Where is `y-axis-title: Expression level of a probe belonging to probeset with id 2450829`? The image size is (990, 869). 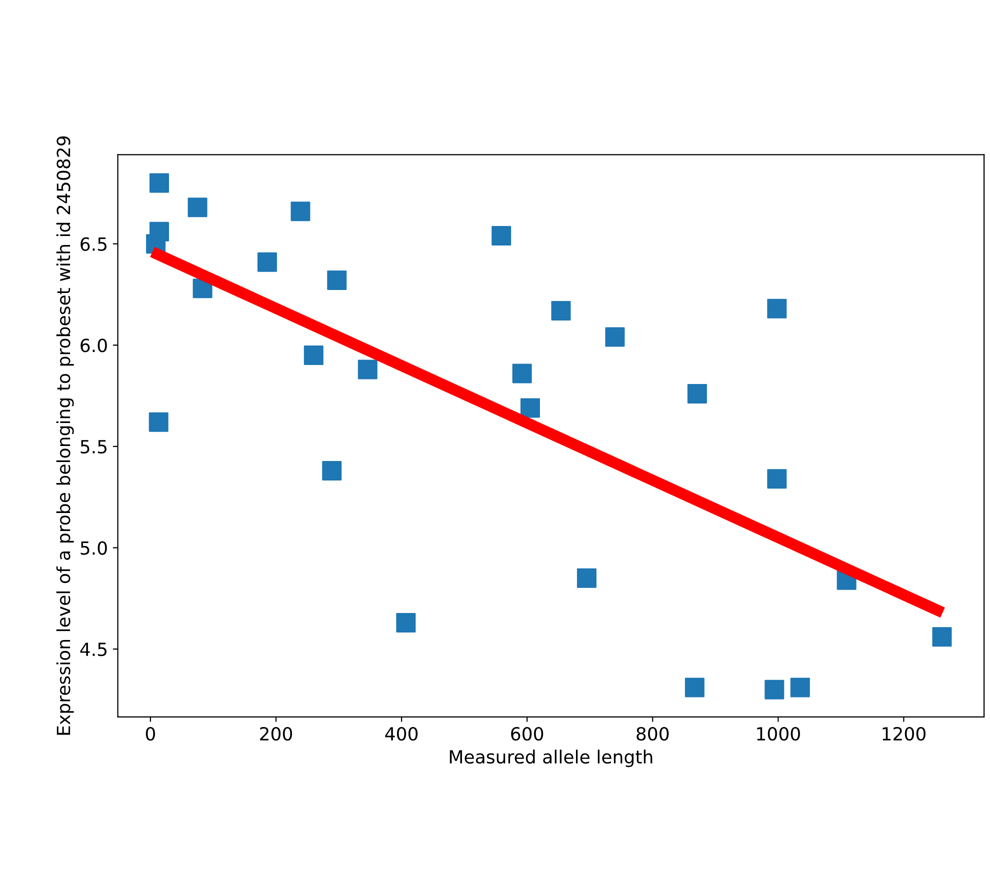 y-axis-title: Expression level of a probe belonging to probeset with id 2450829 is located at coordinates (65, 435).